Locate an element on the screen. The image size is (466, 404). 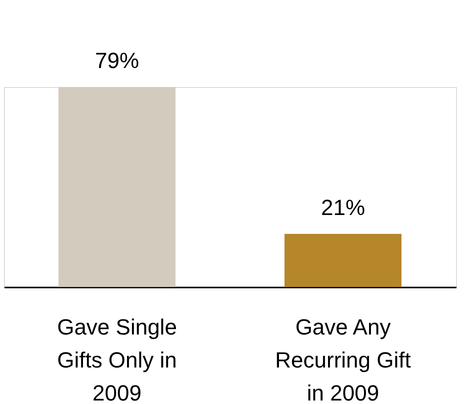
x-tick-label: Gave Any Recurring Gift in 2009 is located at coordinates (343, 359).